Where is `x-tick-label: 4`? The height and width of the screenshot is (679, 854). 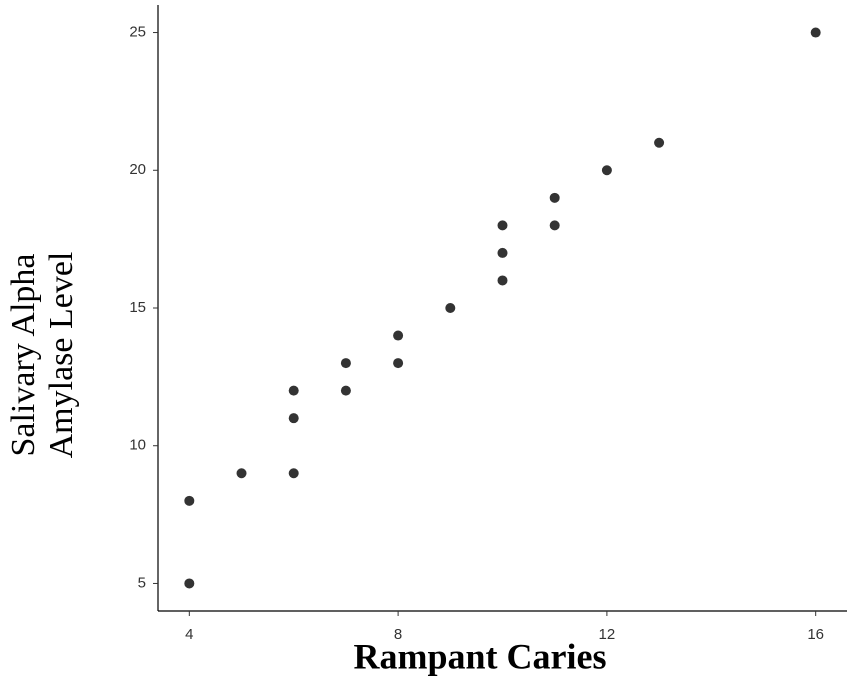 x-tick-label: 4 is located at coordinates (189, 634).